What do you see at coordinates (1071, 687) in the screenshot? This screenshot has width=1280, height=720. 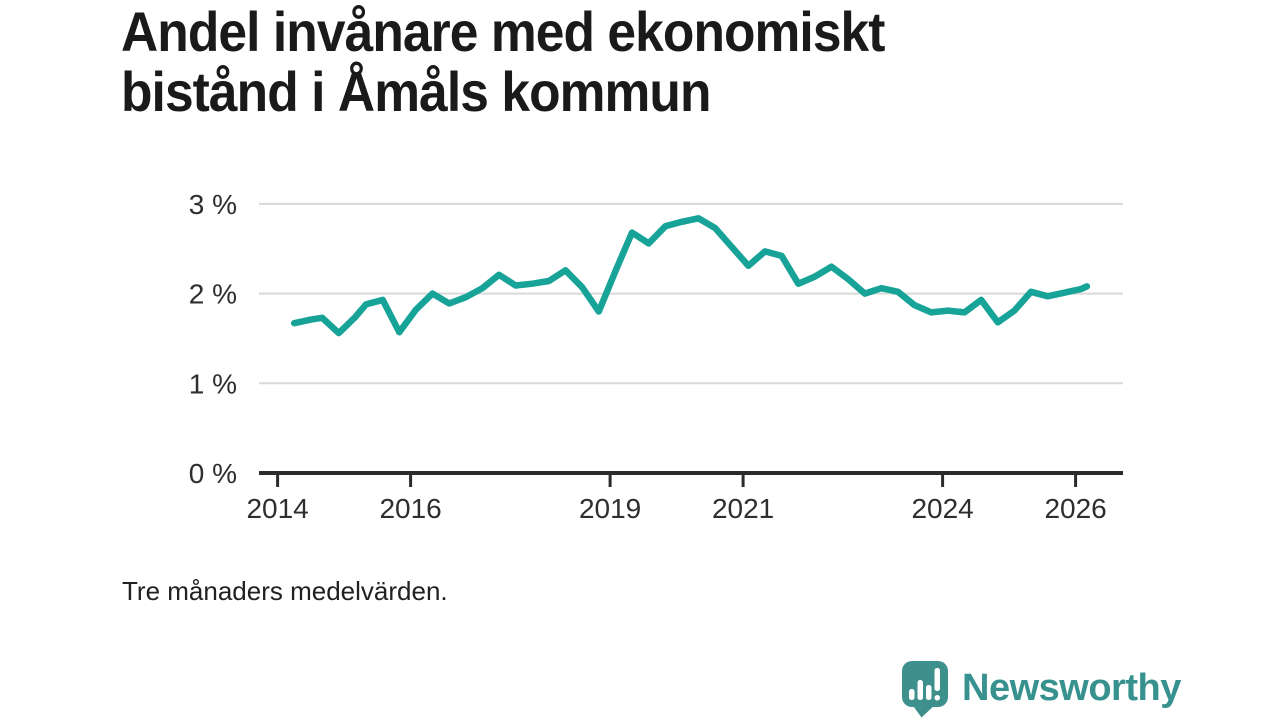 I see `brand-name: Newsworthy` at bounding box center [1071, 687].